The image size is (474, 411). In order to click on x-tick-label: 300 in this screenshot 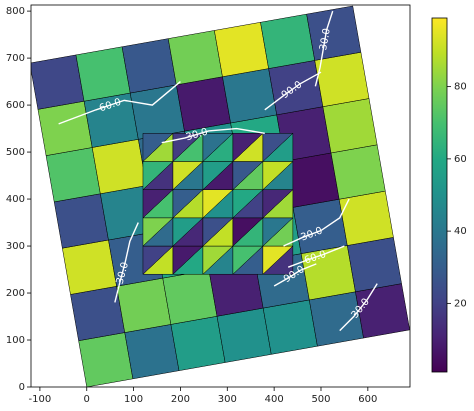, I will do `click(227, 399)`.